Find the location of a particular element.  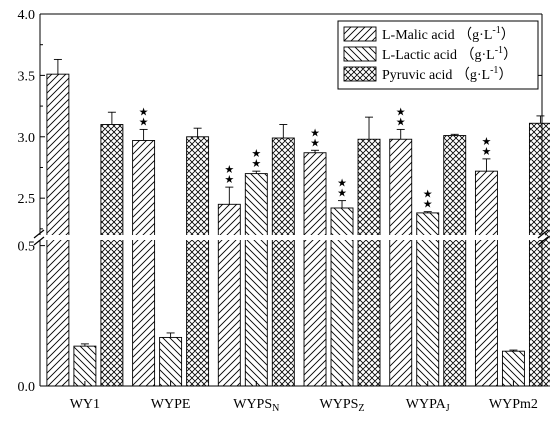

bar-hatch-backward-WYPE is located at coordinates (171, 361).